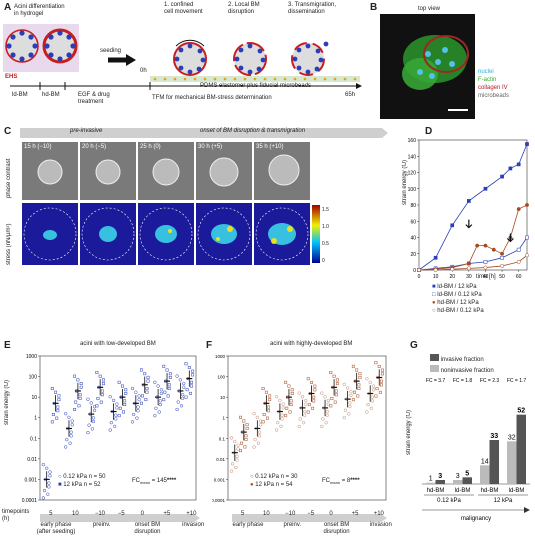  What do you see at coordinates (503, 501) in the screenshot?
I see `sub-label-g: 12 kPa` at bounding box center [503, 501].